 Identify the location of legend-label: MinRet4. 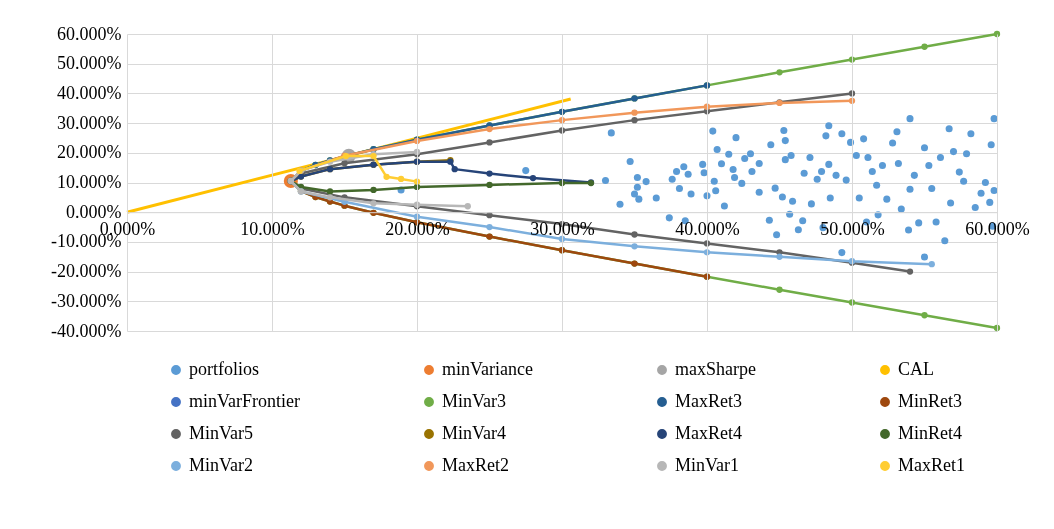
(930, 433).